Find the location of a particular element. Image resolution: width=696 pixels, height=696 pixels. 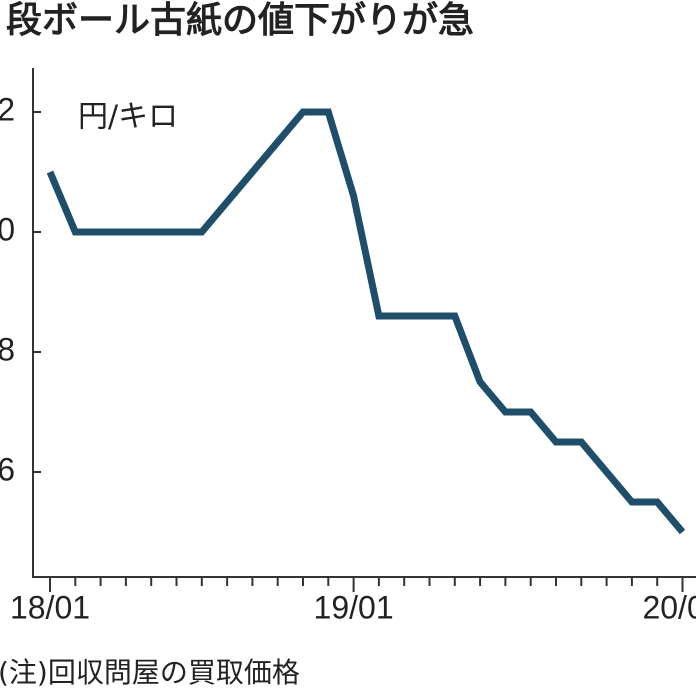

x-tick-label: 18/01 is located at coordinates (50, 607).